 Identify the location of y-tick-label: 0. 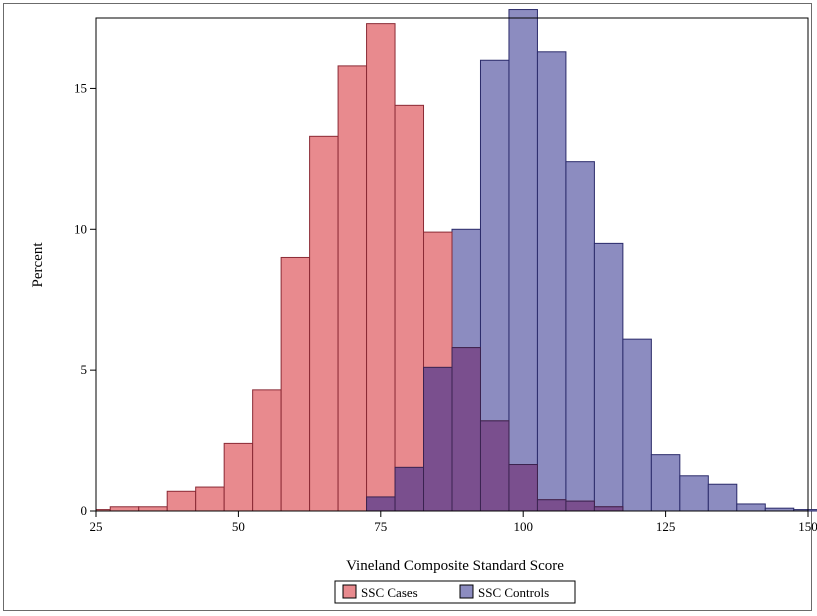
(84, 510).